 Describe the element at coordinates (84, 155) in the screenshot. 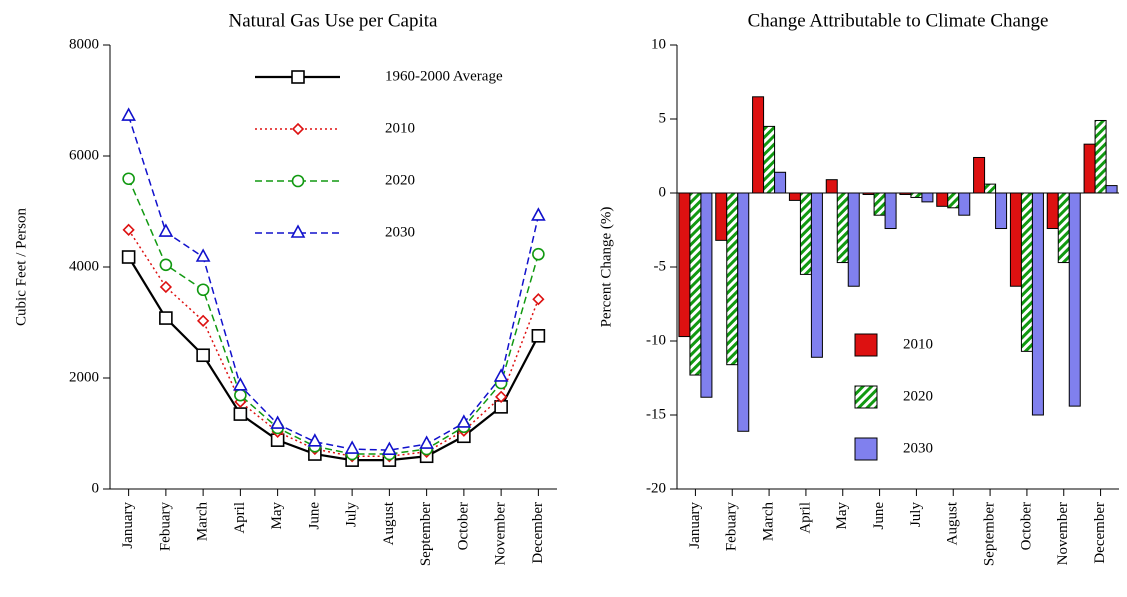

I see `y-tick-label: 6000` at that location.